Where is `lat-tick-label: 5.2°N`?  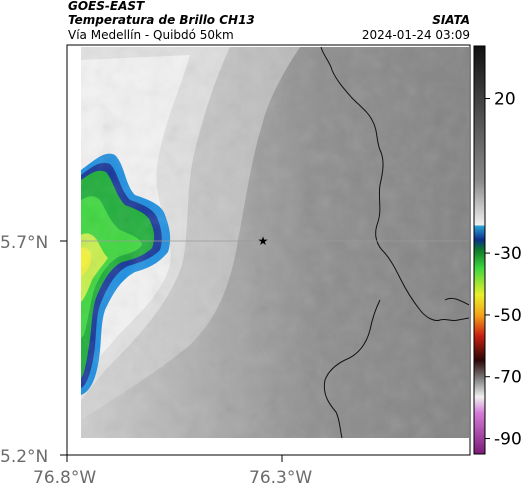 lat-tick-label: 5.2°N is located at coordinates (24, 457).